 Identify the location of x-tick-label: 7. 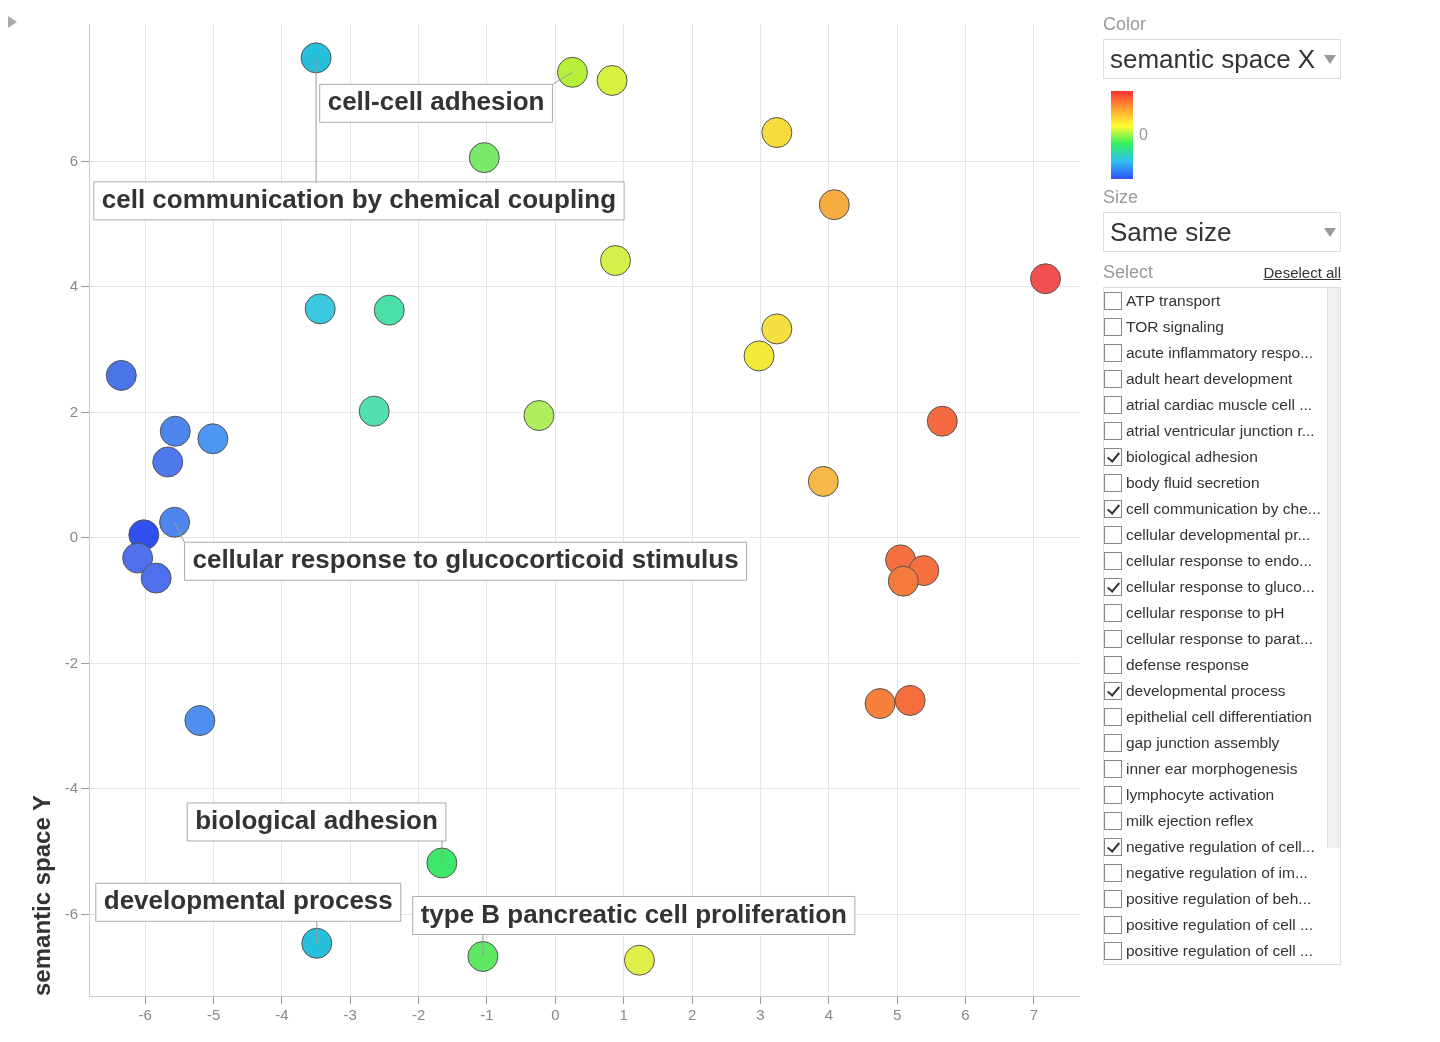
(1034, 1015).